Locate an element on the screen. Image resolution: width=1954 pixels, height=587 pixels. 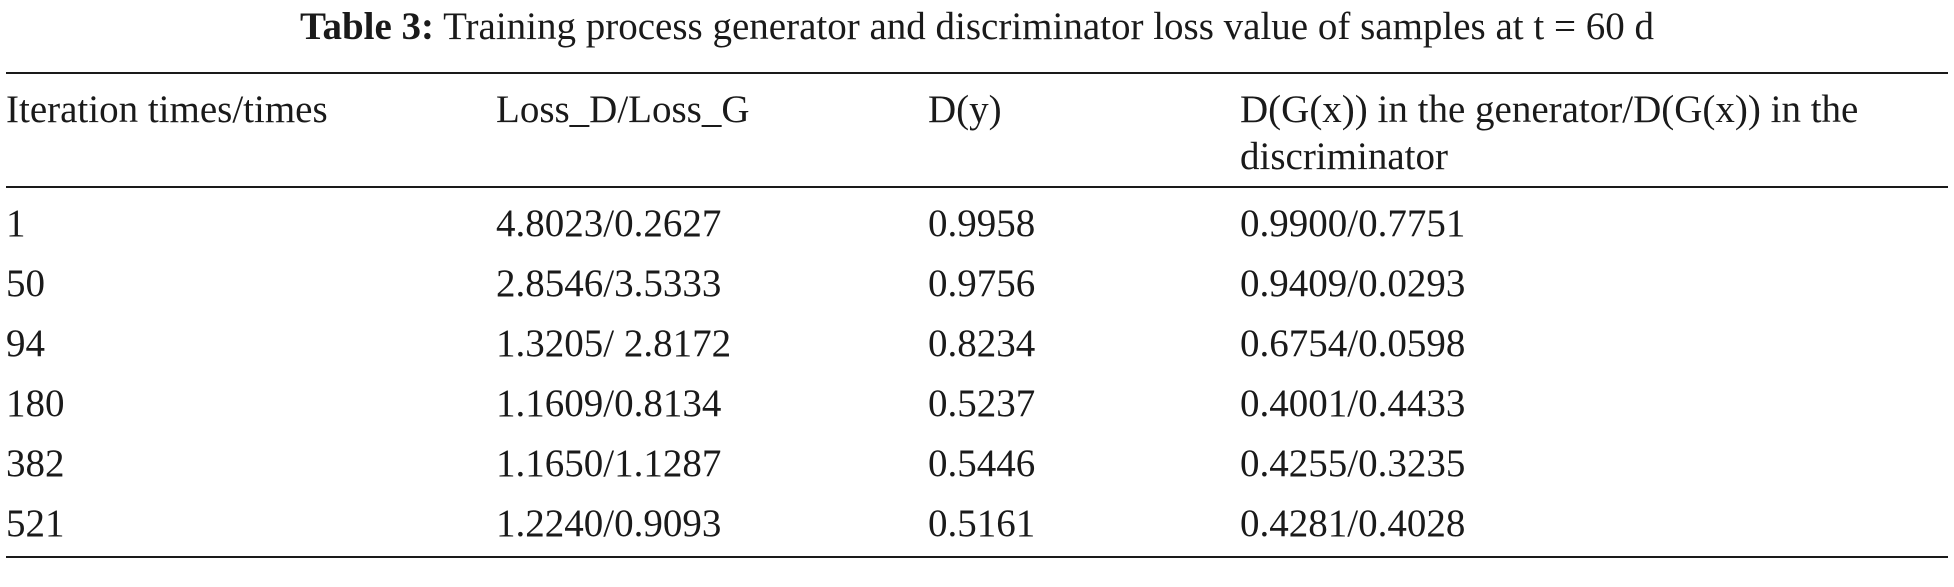
table-row: 1 4.8023/0.2627 0.9958 0.9900/0.7751 is located at coordinates (977, 220).